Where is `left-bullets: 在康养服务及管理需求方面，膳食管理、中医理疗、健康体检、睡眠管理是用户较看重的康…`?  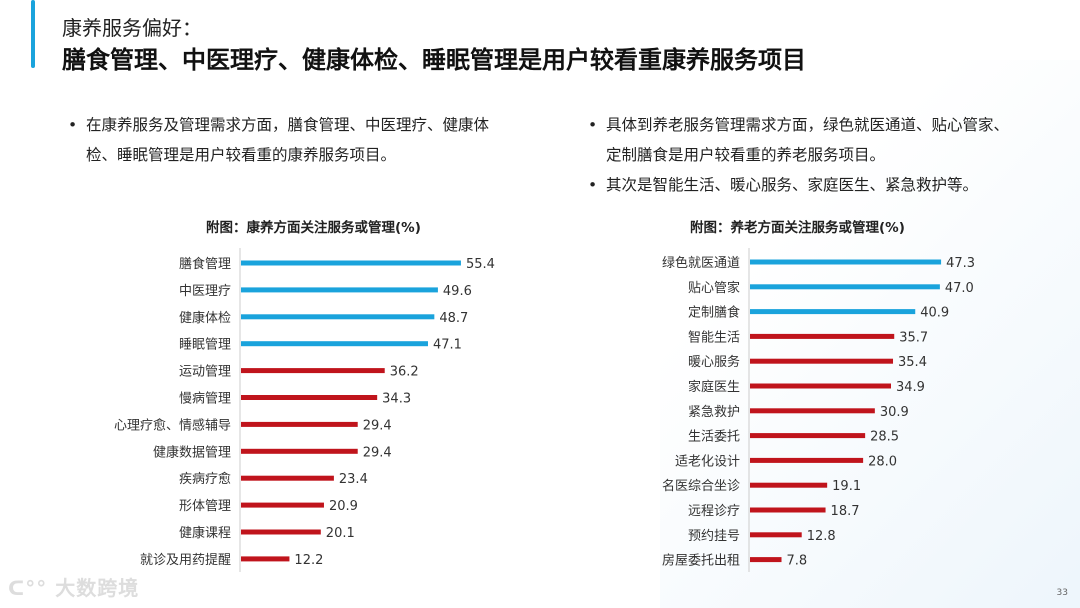
left-bullets: 在康养服务及管理需求方面，膳食管理、中医理疗、健康体检、睡眠管理是用户较看重的康… is located at coordinates (286, 140).